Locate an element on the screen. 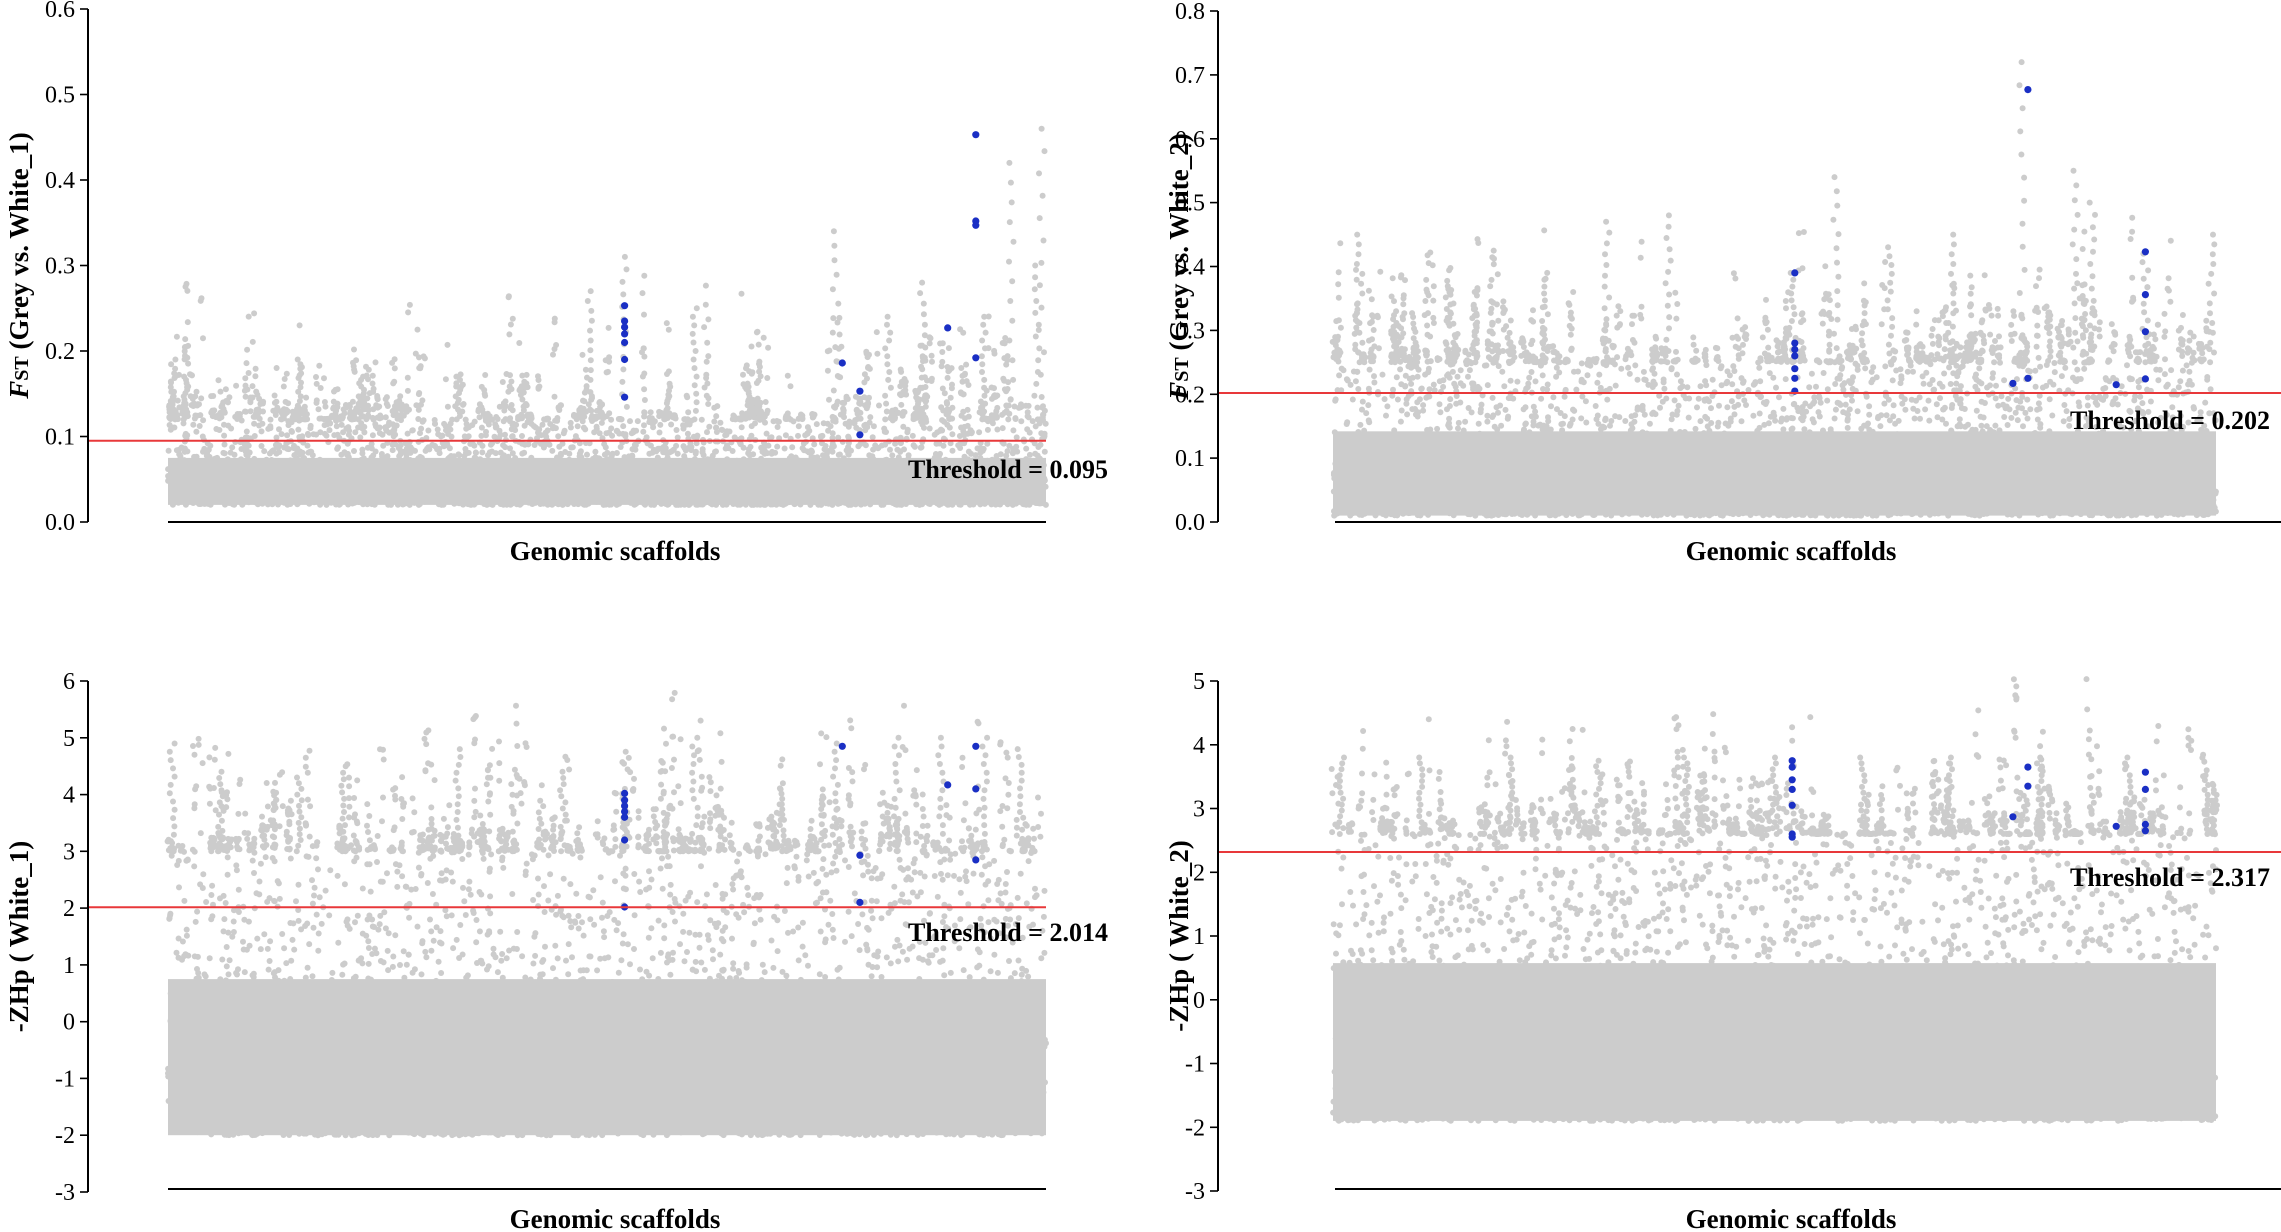 The image size is (2281, 1232). y-axis-title: FST (Grey vs. White_1) is located at coordinates (19, 265).